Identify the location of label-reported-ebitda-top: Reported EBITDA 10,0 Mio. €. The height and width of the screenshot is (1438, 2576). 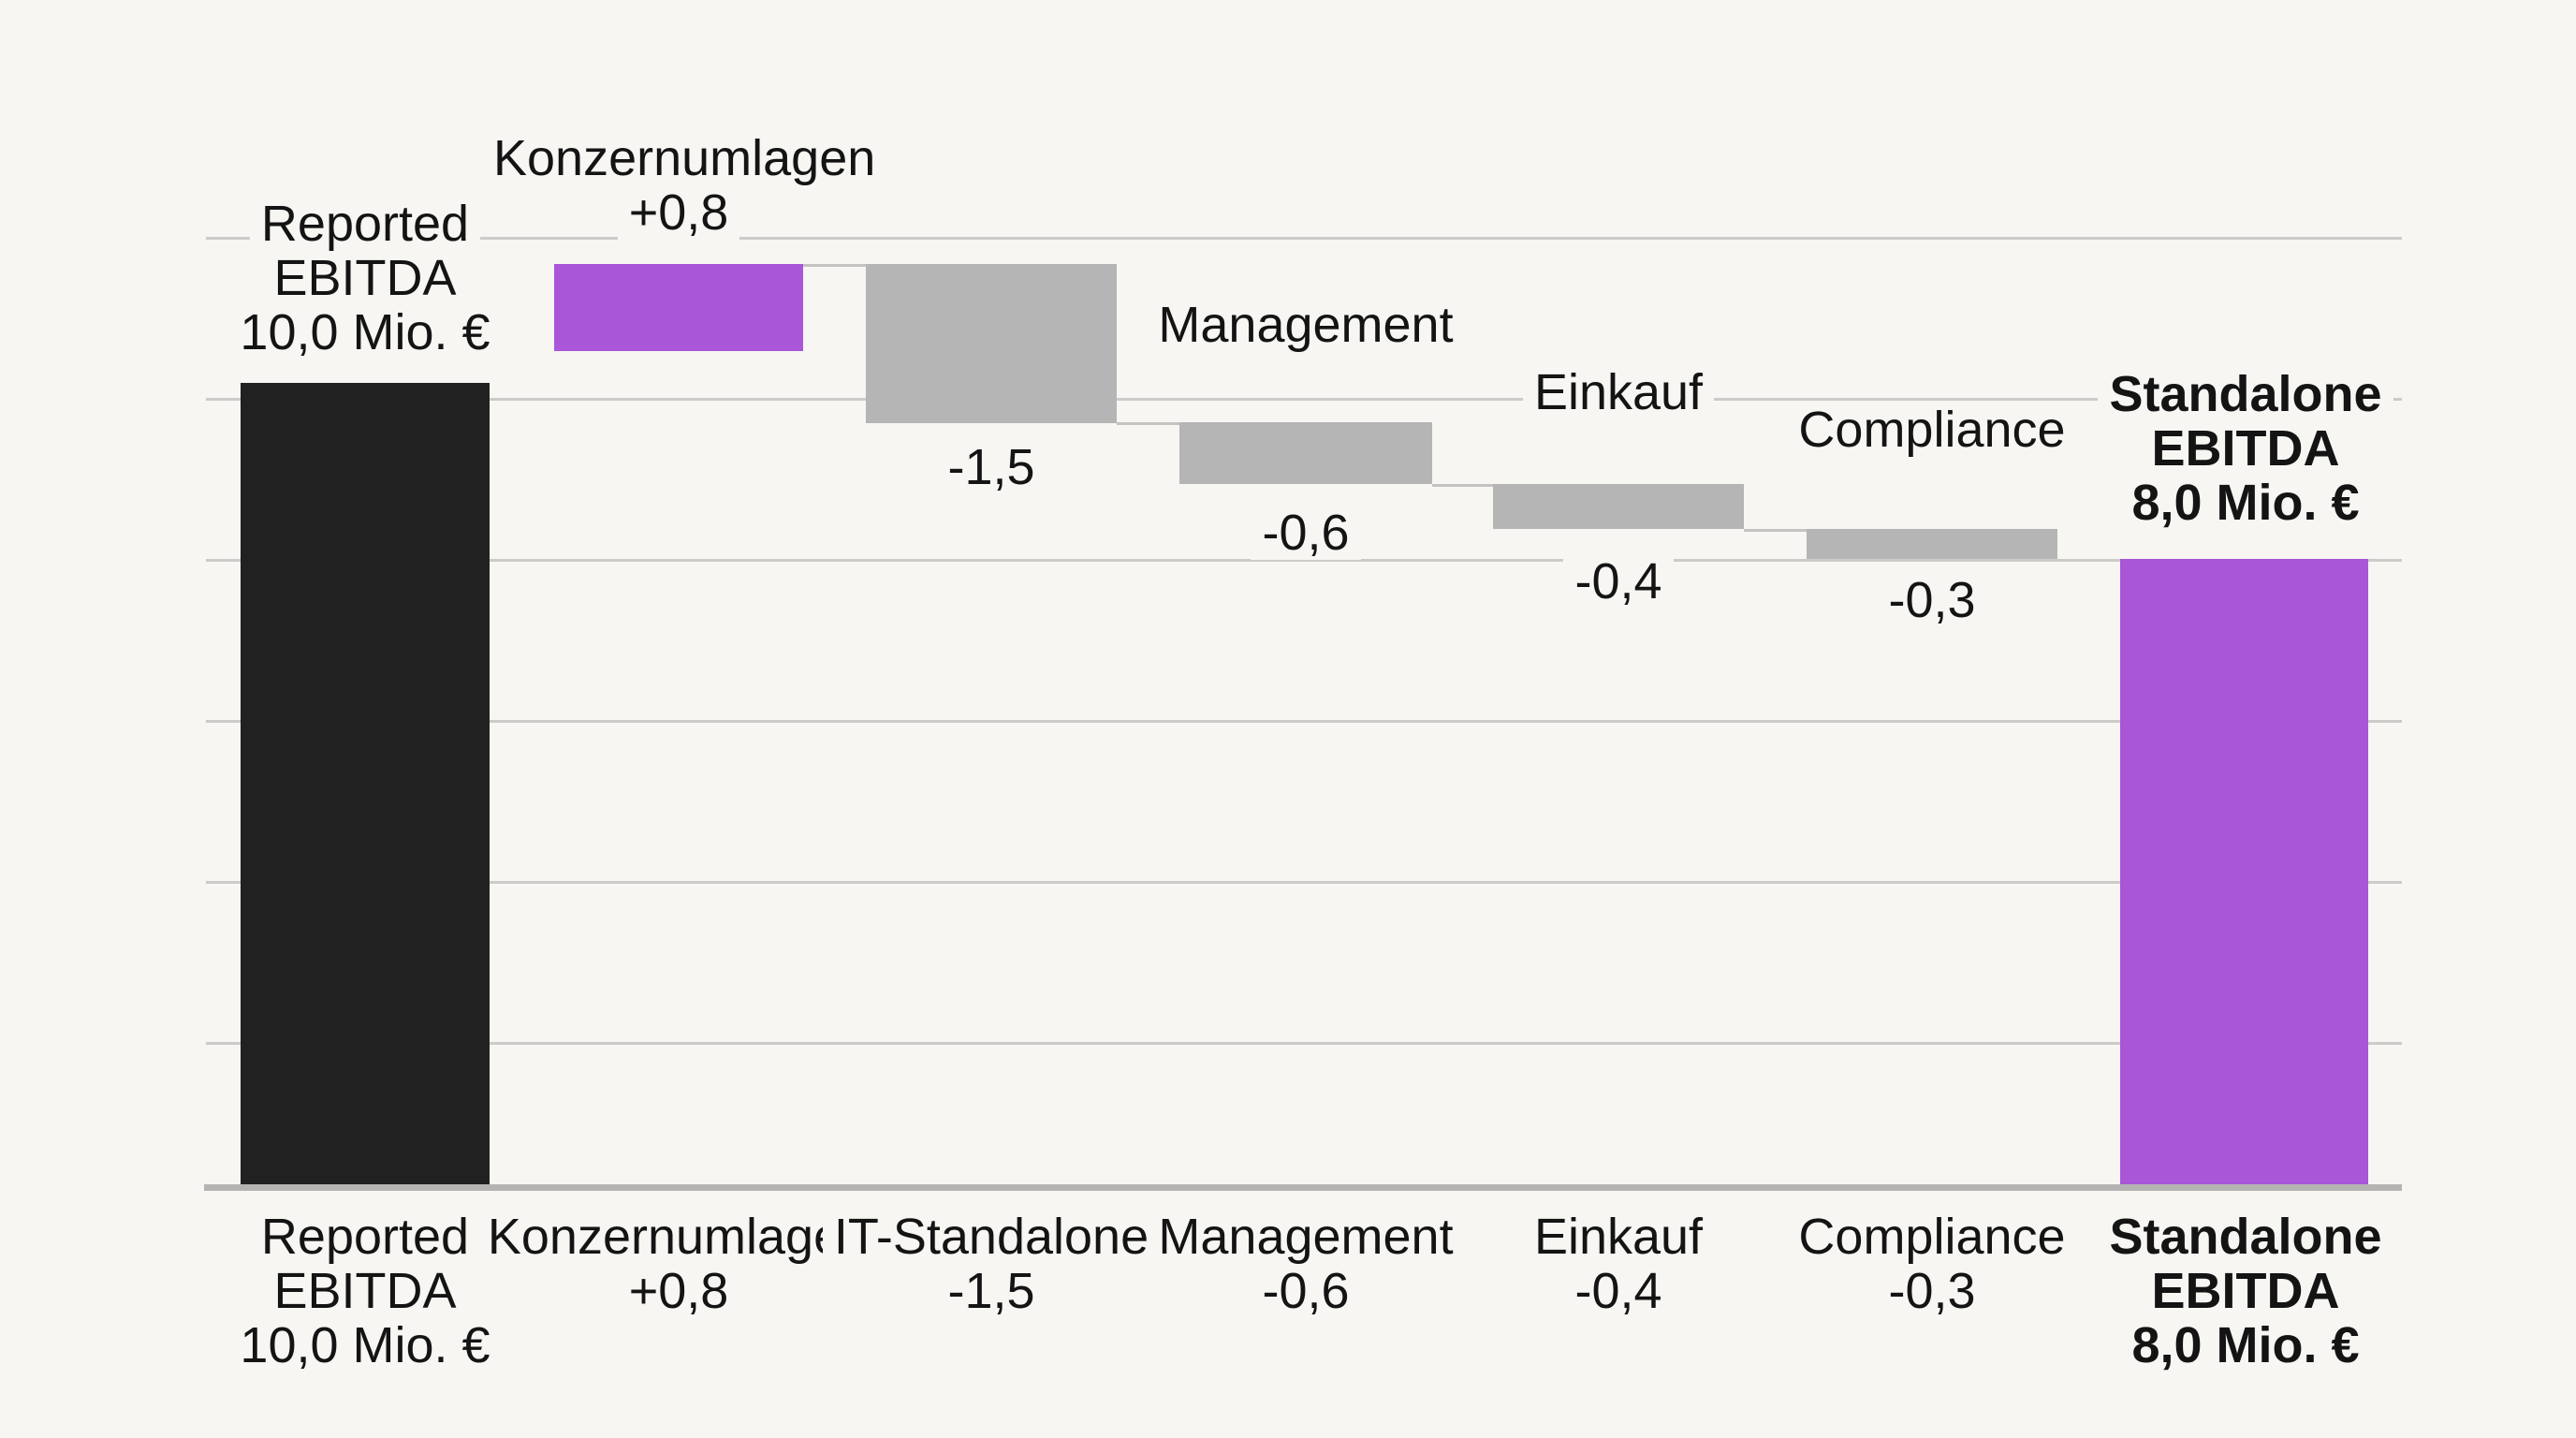
(365, 278).